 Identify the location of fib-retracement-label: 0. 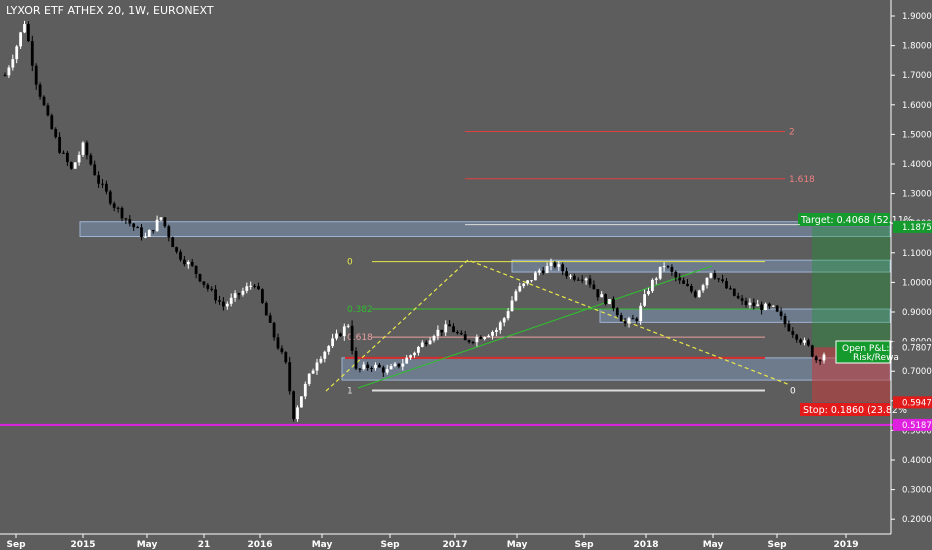
(350, 263).